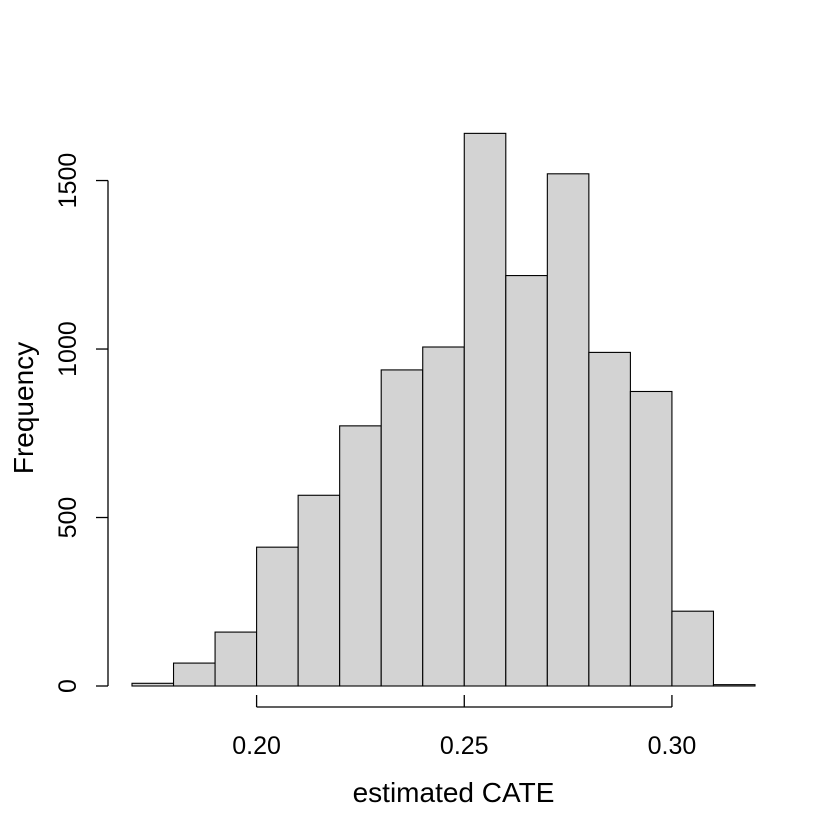 The height and width of the screenshot is (840, 840). What do you see at coordinates (464, 727) in the screenshot?
I see `x-axis: 0.20 0.25 0.30` at bounding box center [464, 727].